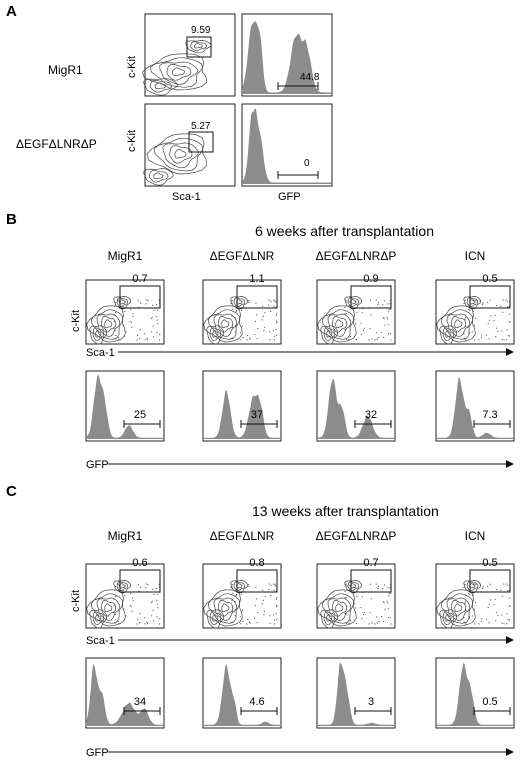 The width and height of the screenshot is (520, 760). What do you see at coordinates (100, 641) in the screenshot?
I see `panel-c-xlabel-contour: Sca-1` at bounding box center [100, 641].